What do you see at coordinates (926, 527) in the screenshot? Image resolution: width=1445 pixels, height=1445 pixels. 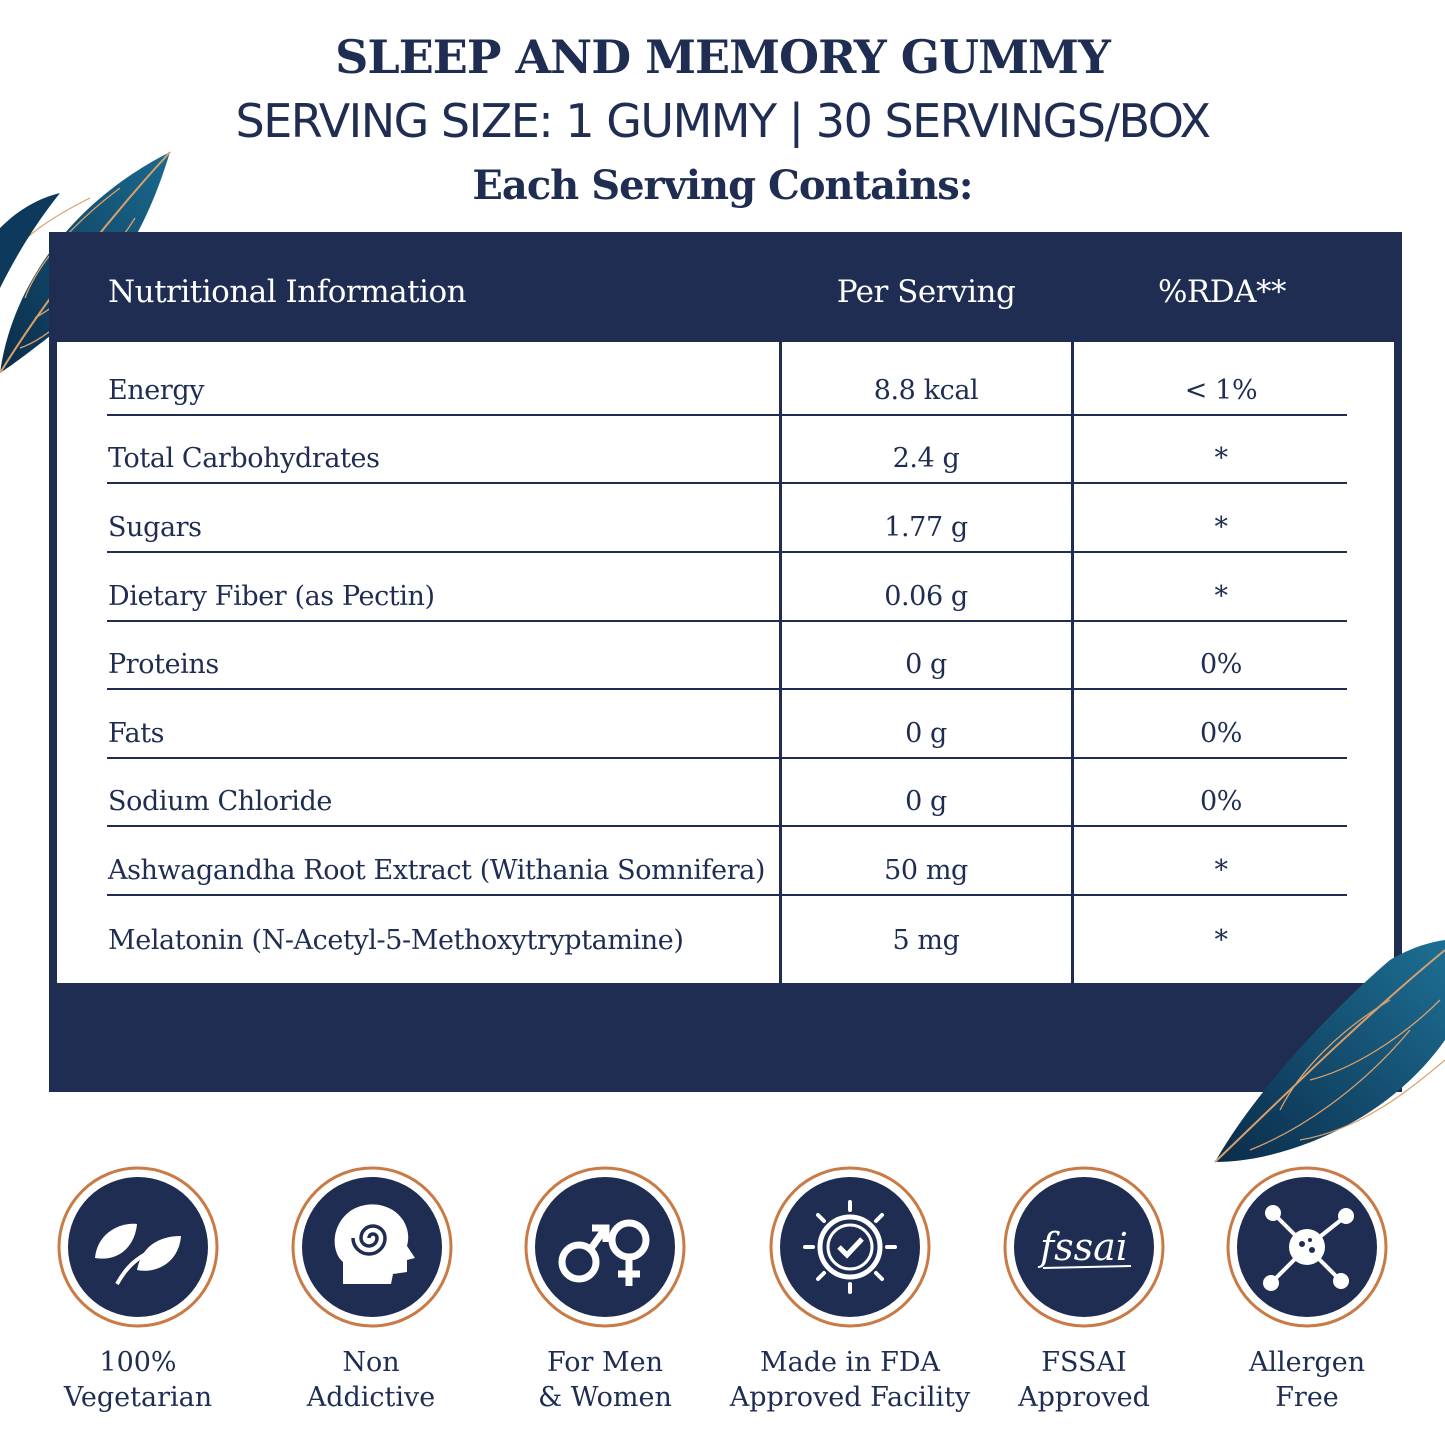 I see `row-per-serving: 1.77 g` at bounding box center [926, 527].